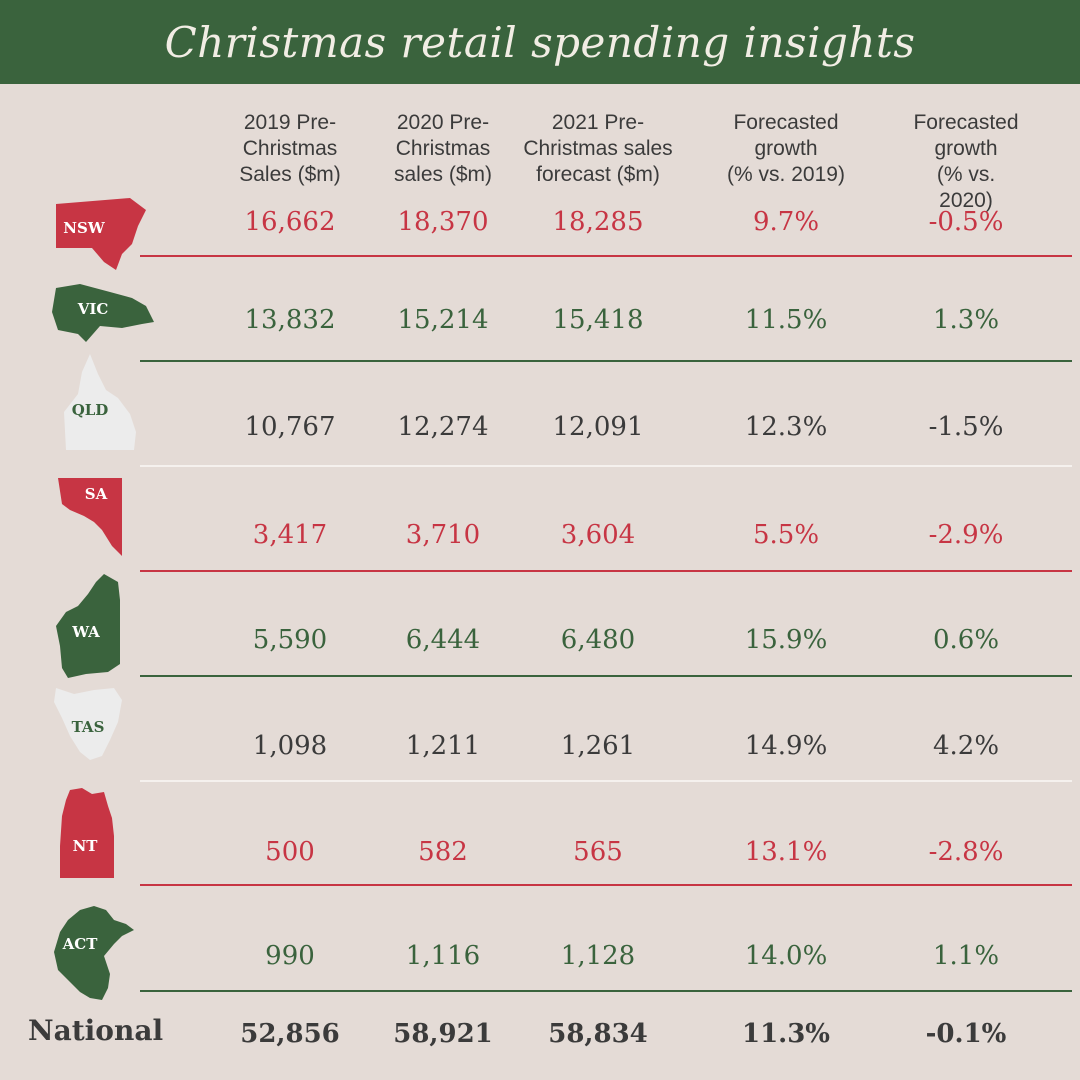  I want to click on table-cell: 14.0%, so click(786, 956).